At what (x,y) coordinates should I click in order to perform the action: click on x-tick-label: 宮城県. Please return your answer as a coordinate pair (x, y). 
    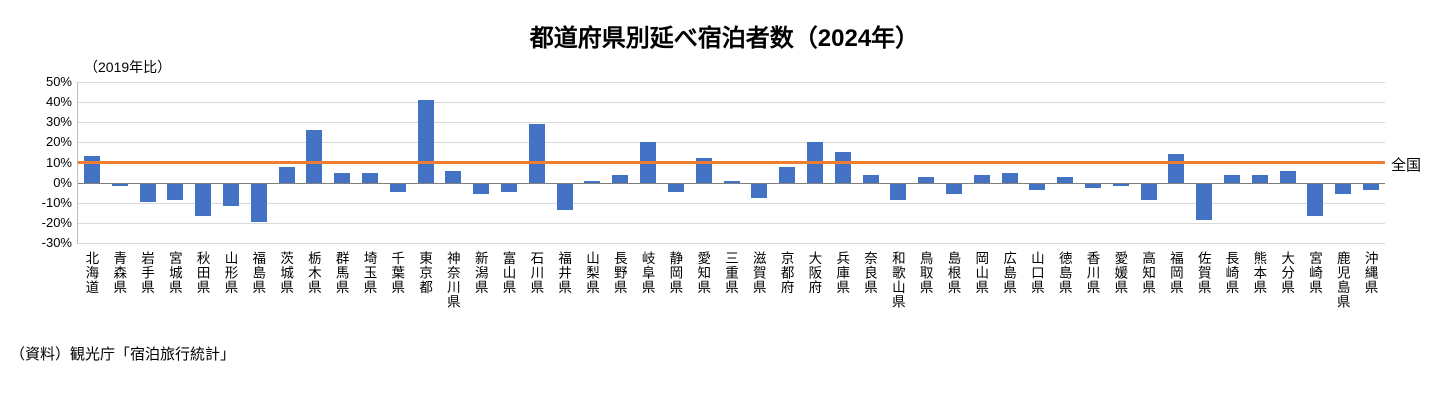
    Looking at the image, I should click on (174, 273).